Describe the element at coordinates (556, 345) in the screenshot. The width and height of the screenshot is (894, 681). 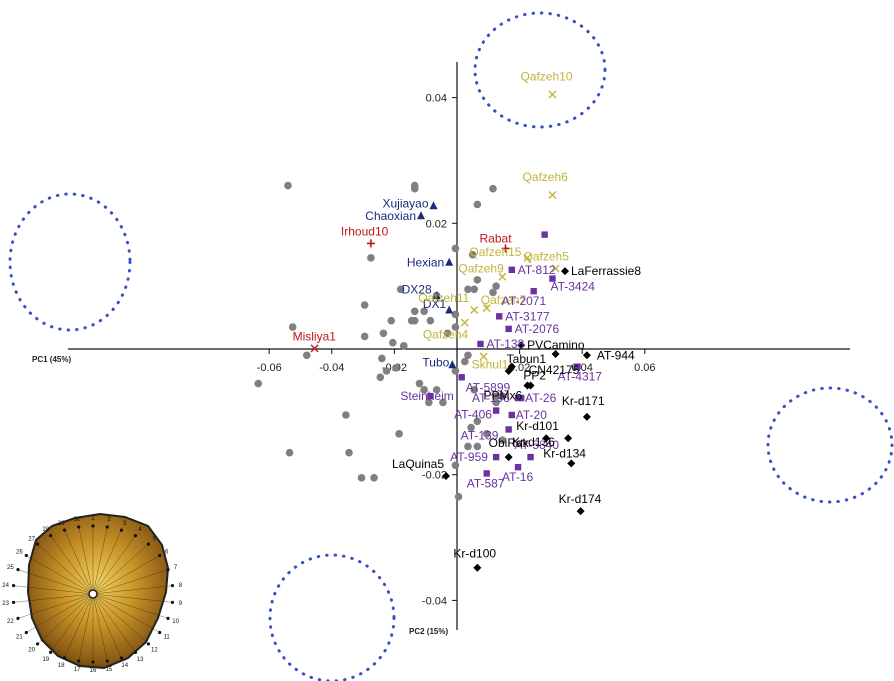
I see `label-pvcamino: PVCamino` at that location.